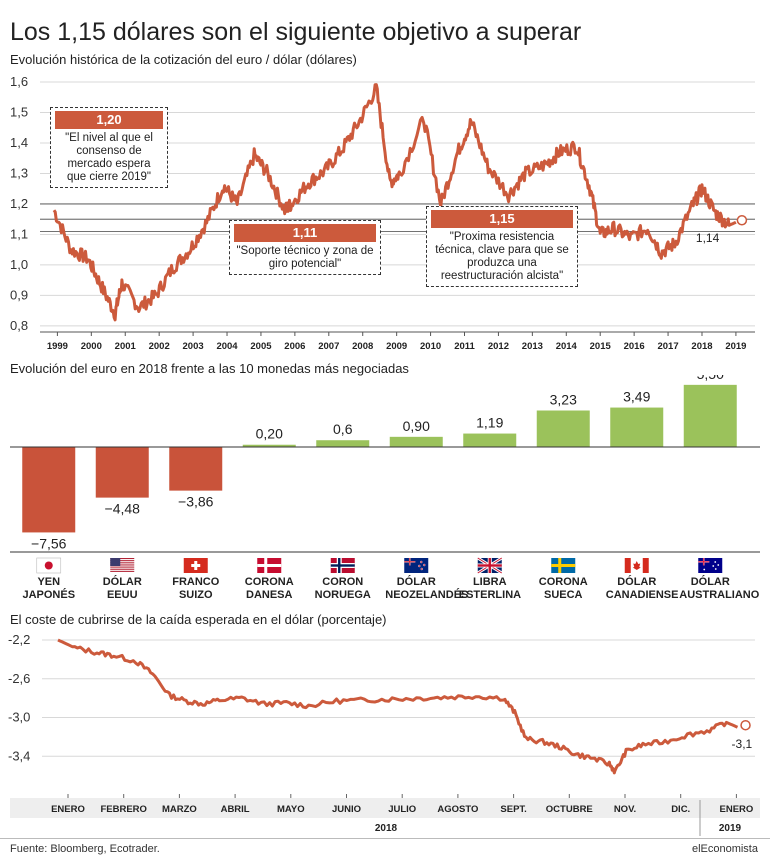 The width and height of the screenshot is (770, 865). I want to click on norway-flag, so click(342, 565).